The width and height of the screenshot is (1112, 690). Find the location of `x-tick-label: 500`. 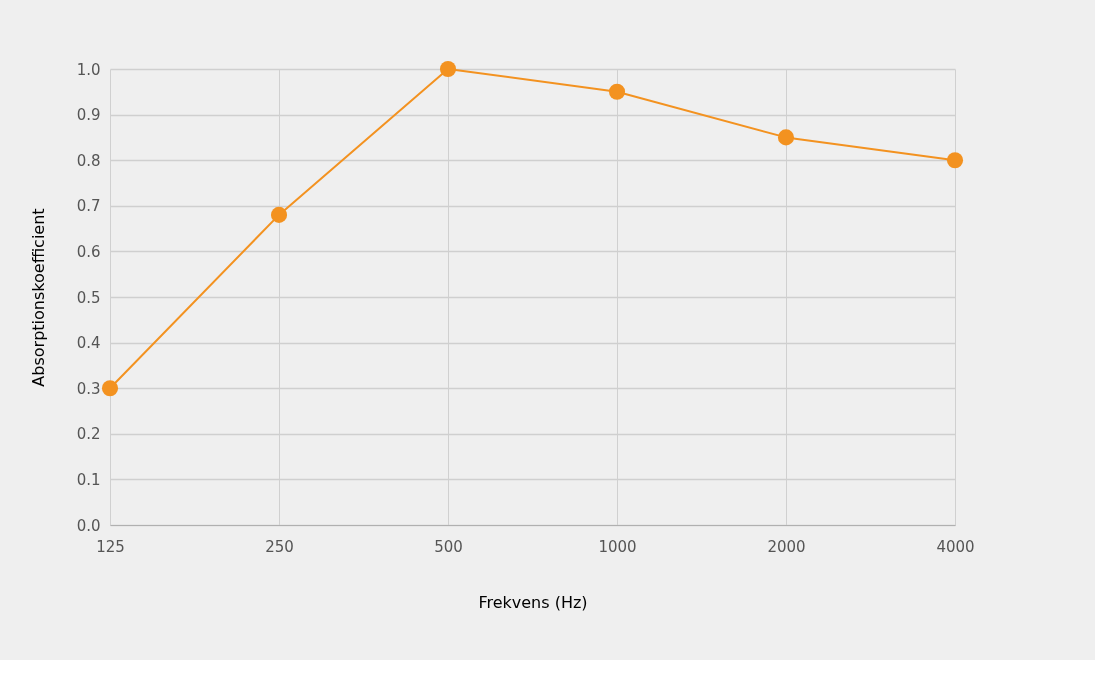

x-tick-label: 500 is located at coordinates (448, 546).